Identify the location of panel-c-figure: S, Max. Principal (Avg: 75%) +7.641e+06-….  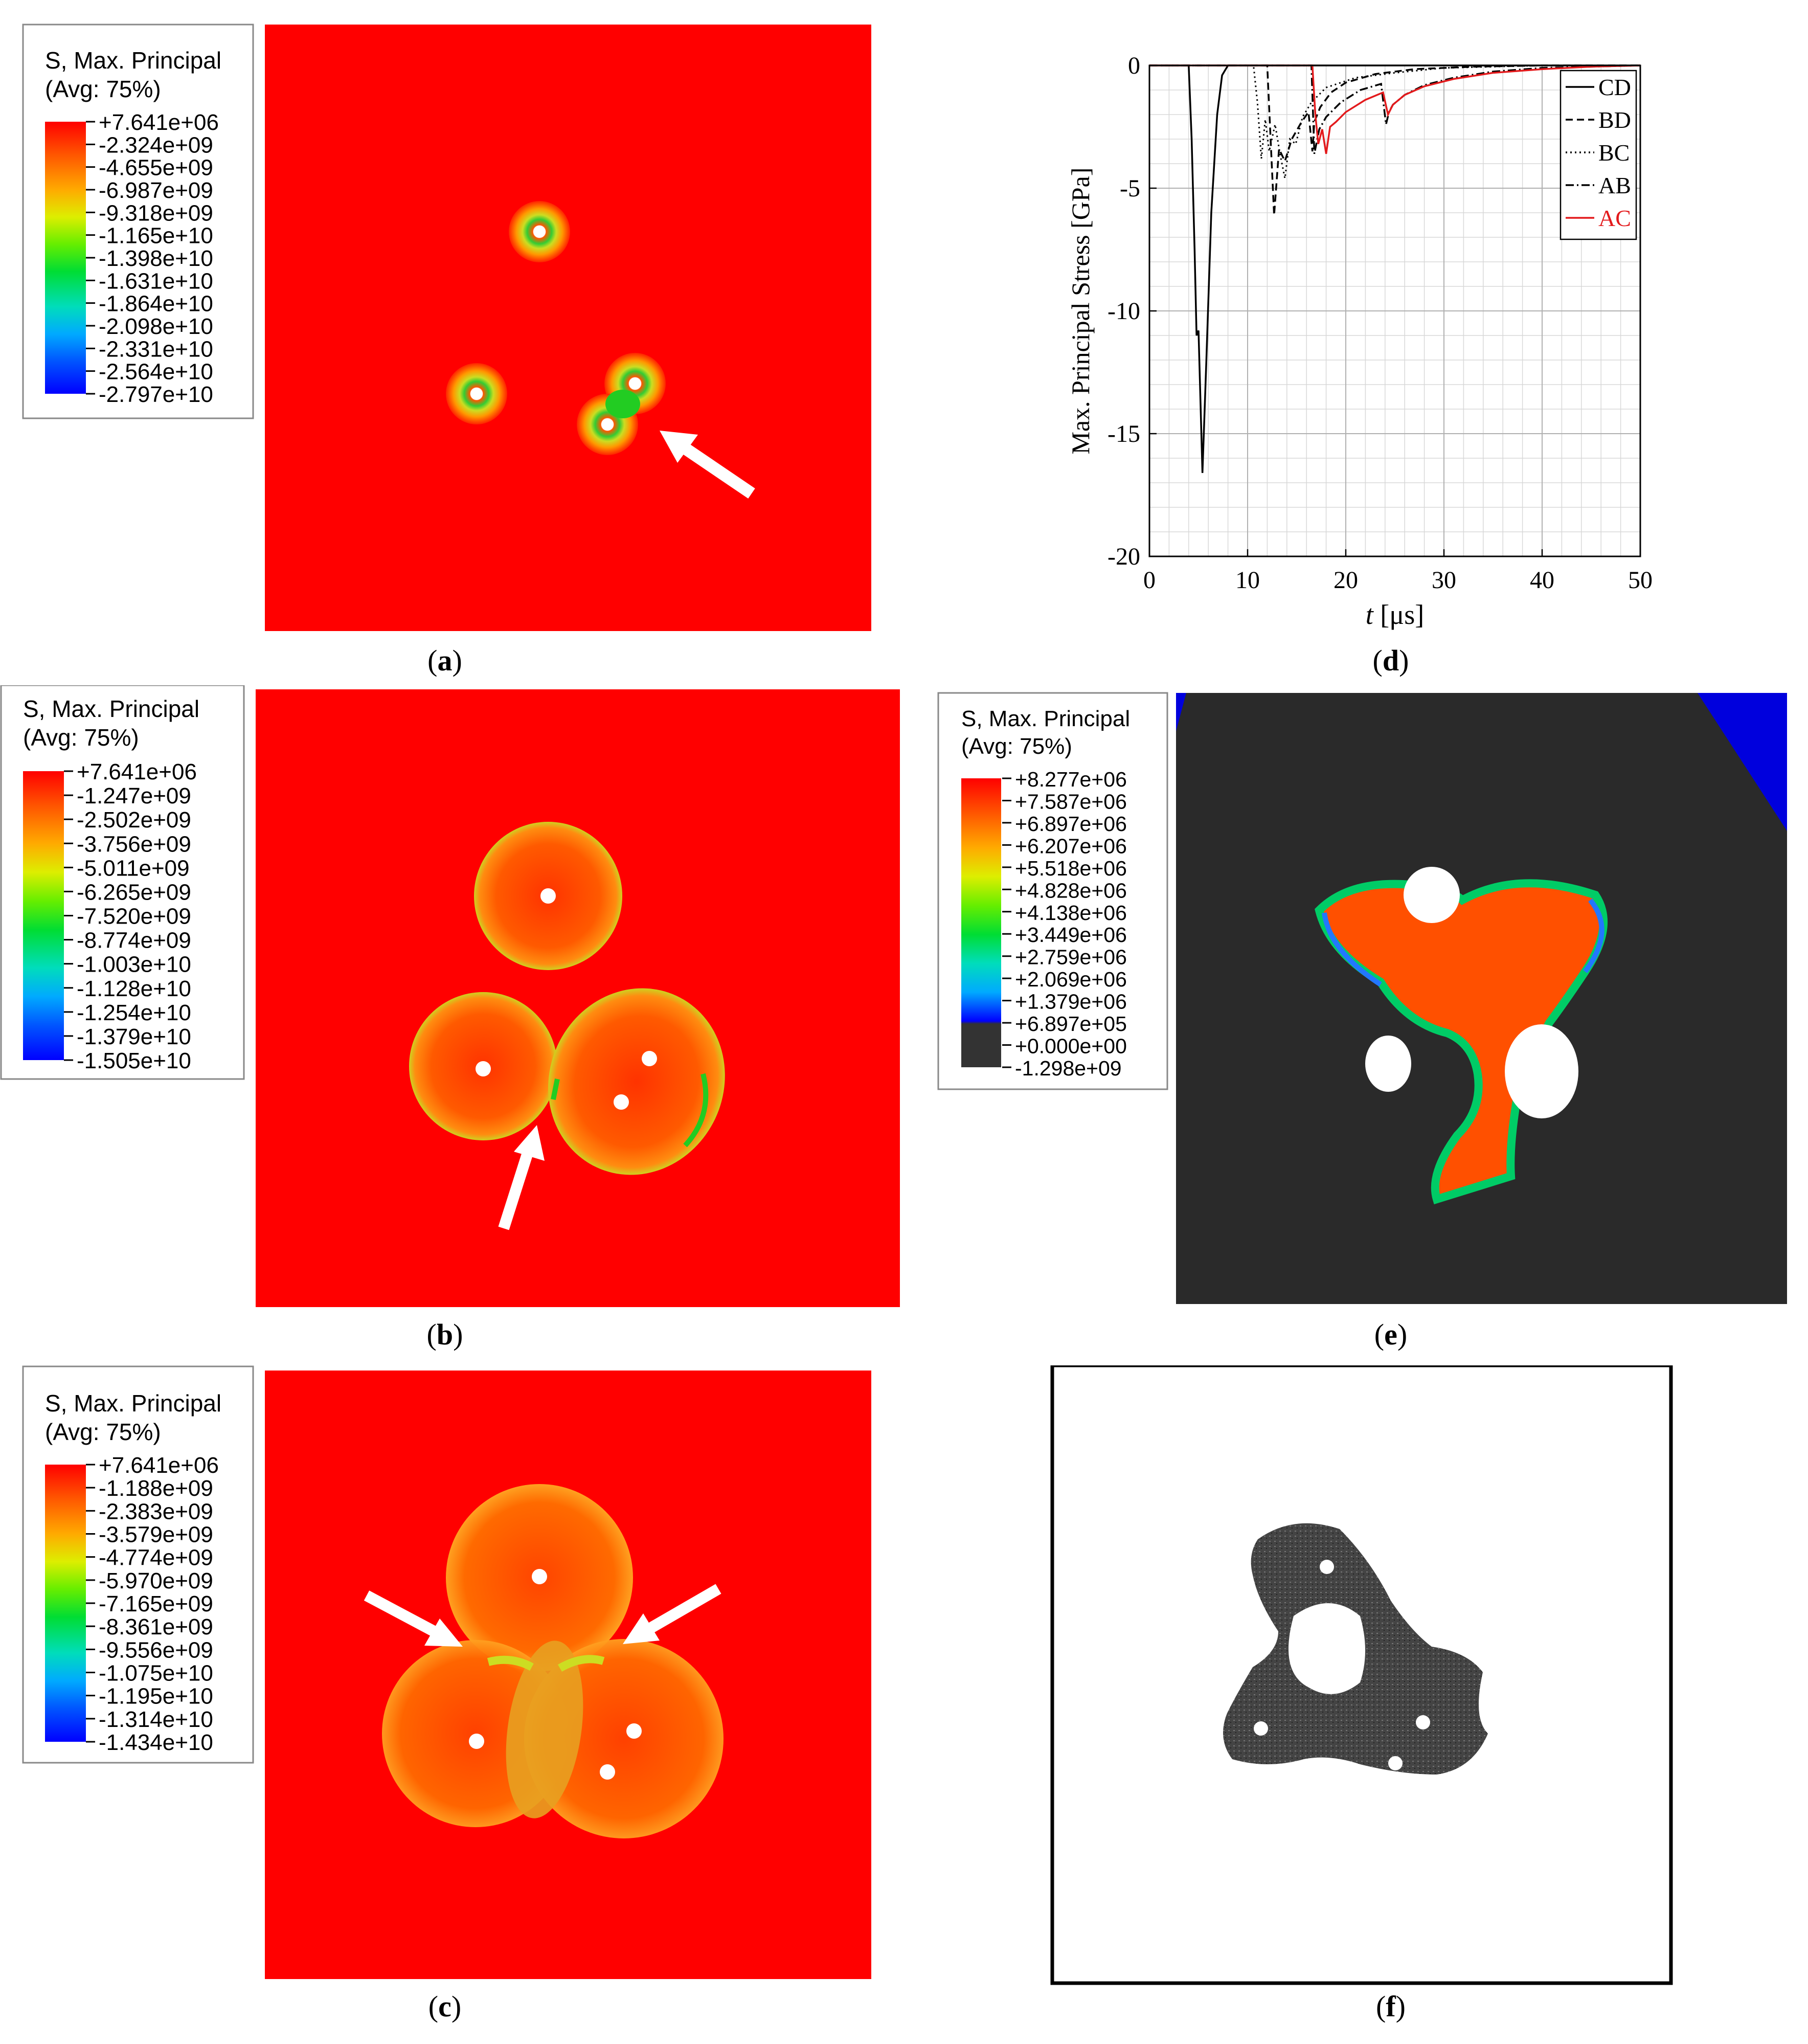
(446, 1672).